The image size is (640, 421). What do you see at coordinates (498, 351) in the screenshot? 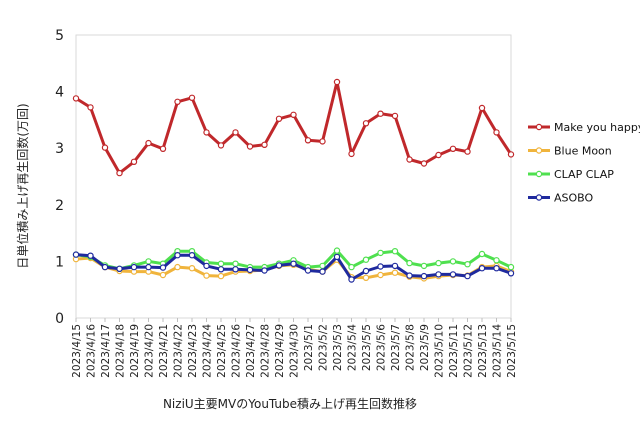
I see `x-tick-label: 2023/5/14` at bounding box center [498, 351].